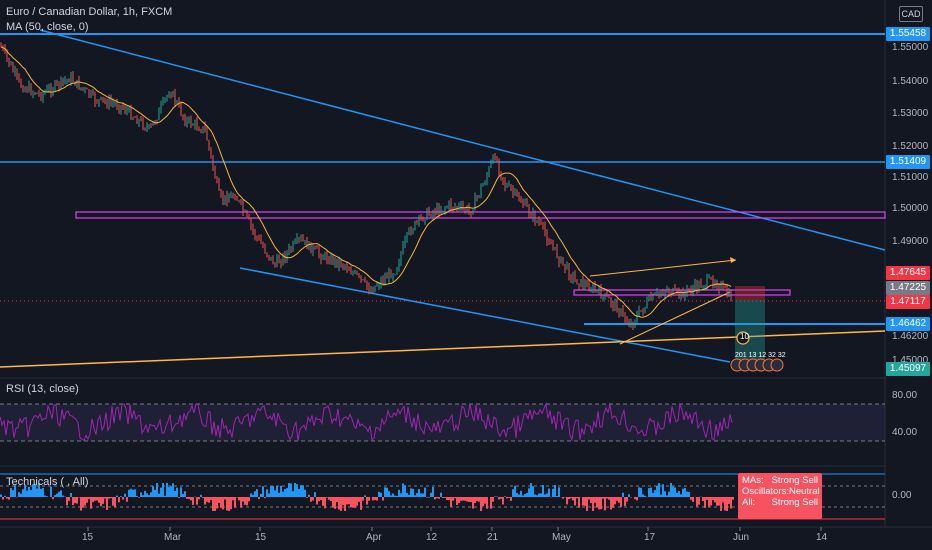 Image resolution: width=932 pixels, height=550 pixels. I want to click on price-tag: 1.45097, so click(908, 369).